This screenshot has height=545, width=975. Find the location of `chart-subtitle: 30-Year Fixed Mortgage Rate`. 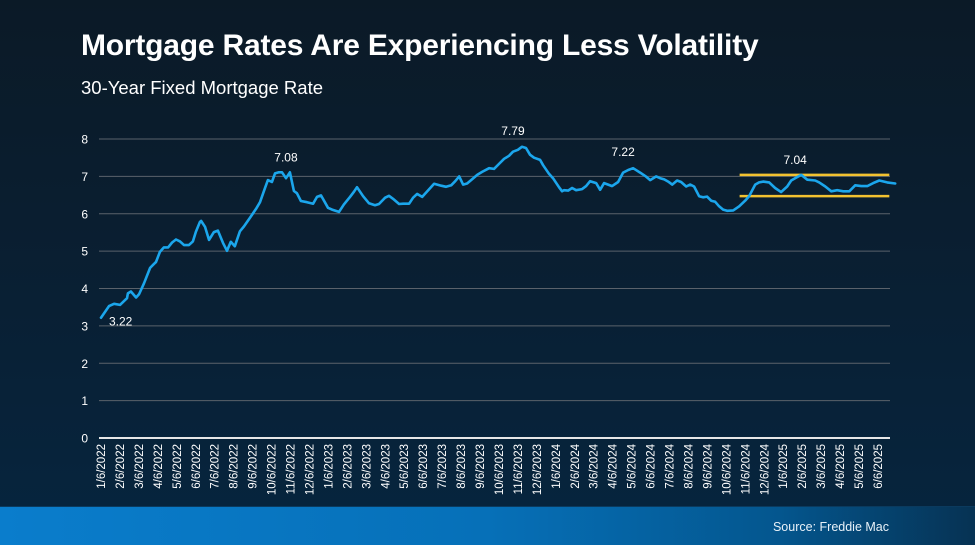

chart-subtitle: 30-Year Fixed Mortgage Rate is located at coordinates (202, 87).